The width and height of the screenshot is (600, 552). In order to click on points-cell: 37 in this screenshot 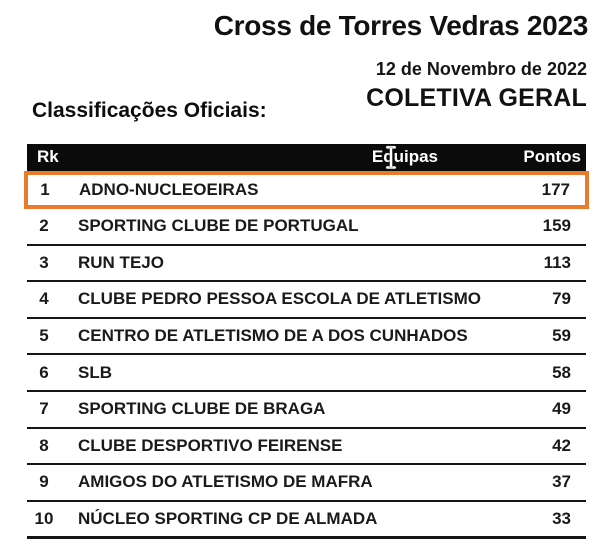, I will do `click(561, 482)`.